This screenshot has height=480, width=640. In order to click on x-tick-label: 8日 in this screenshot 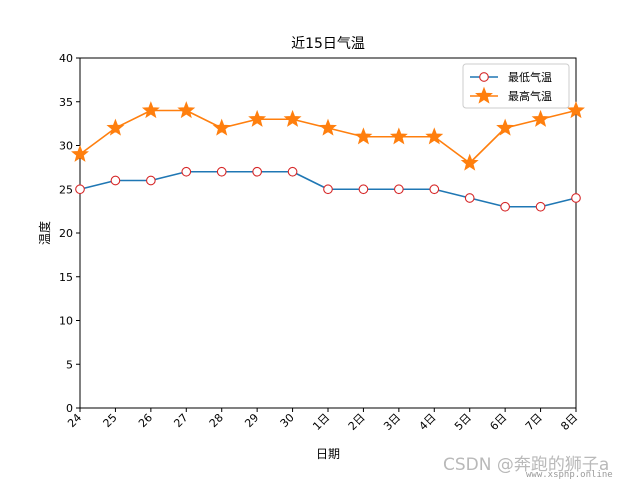, I will do `click(569, 422)`.